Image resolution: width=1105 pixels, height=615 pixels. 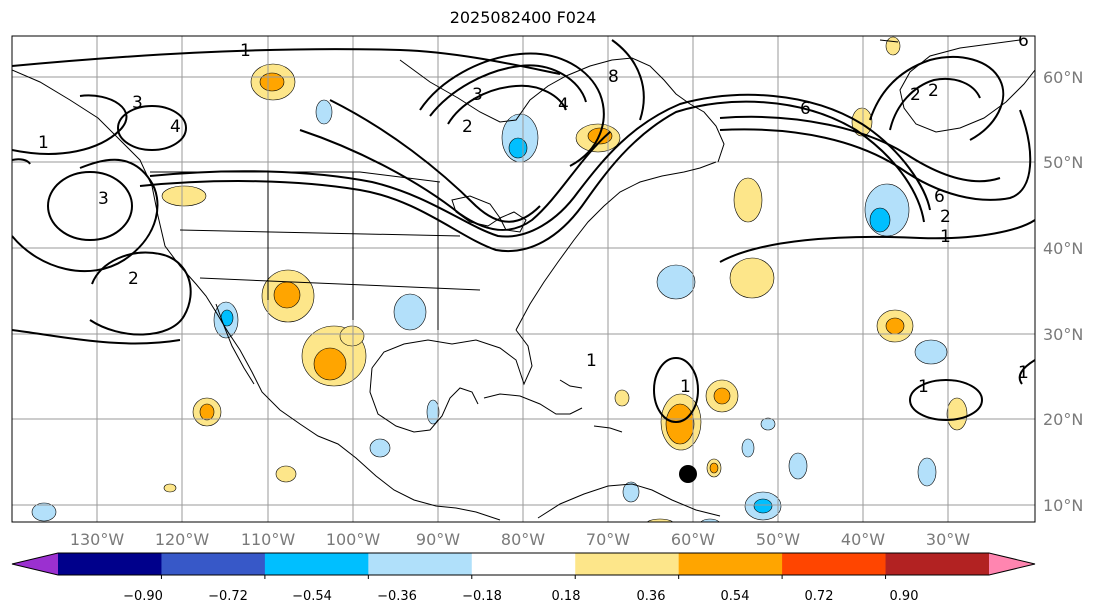 What do you see at coordinates (778, 539) in the screenshot?
I see `lon-label: 50°W` at bounding box center [778, 539].